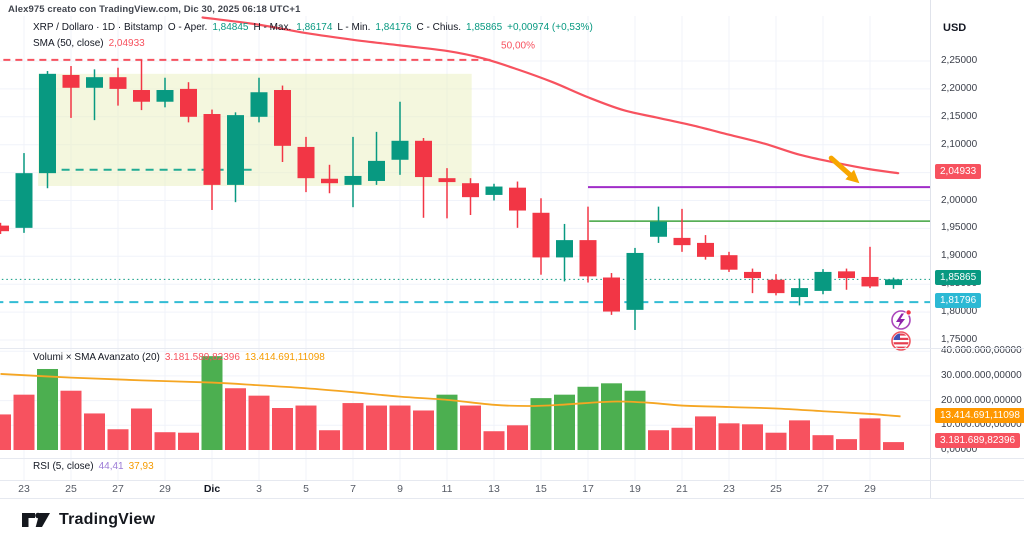  I want to click on volume-sma-line, so click(450, 395).